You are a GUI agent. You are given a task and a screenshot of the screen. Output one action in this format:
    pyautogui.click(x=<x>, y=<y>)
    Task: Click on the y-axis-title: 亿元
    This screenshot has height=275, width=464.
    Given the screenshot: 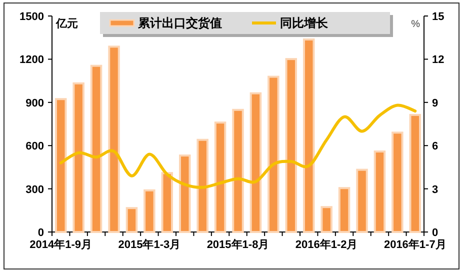 What is the action you would take?
    pyautogui.click(x=66, y=24)
    